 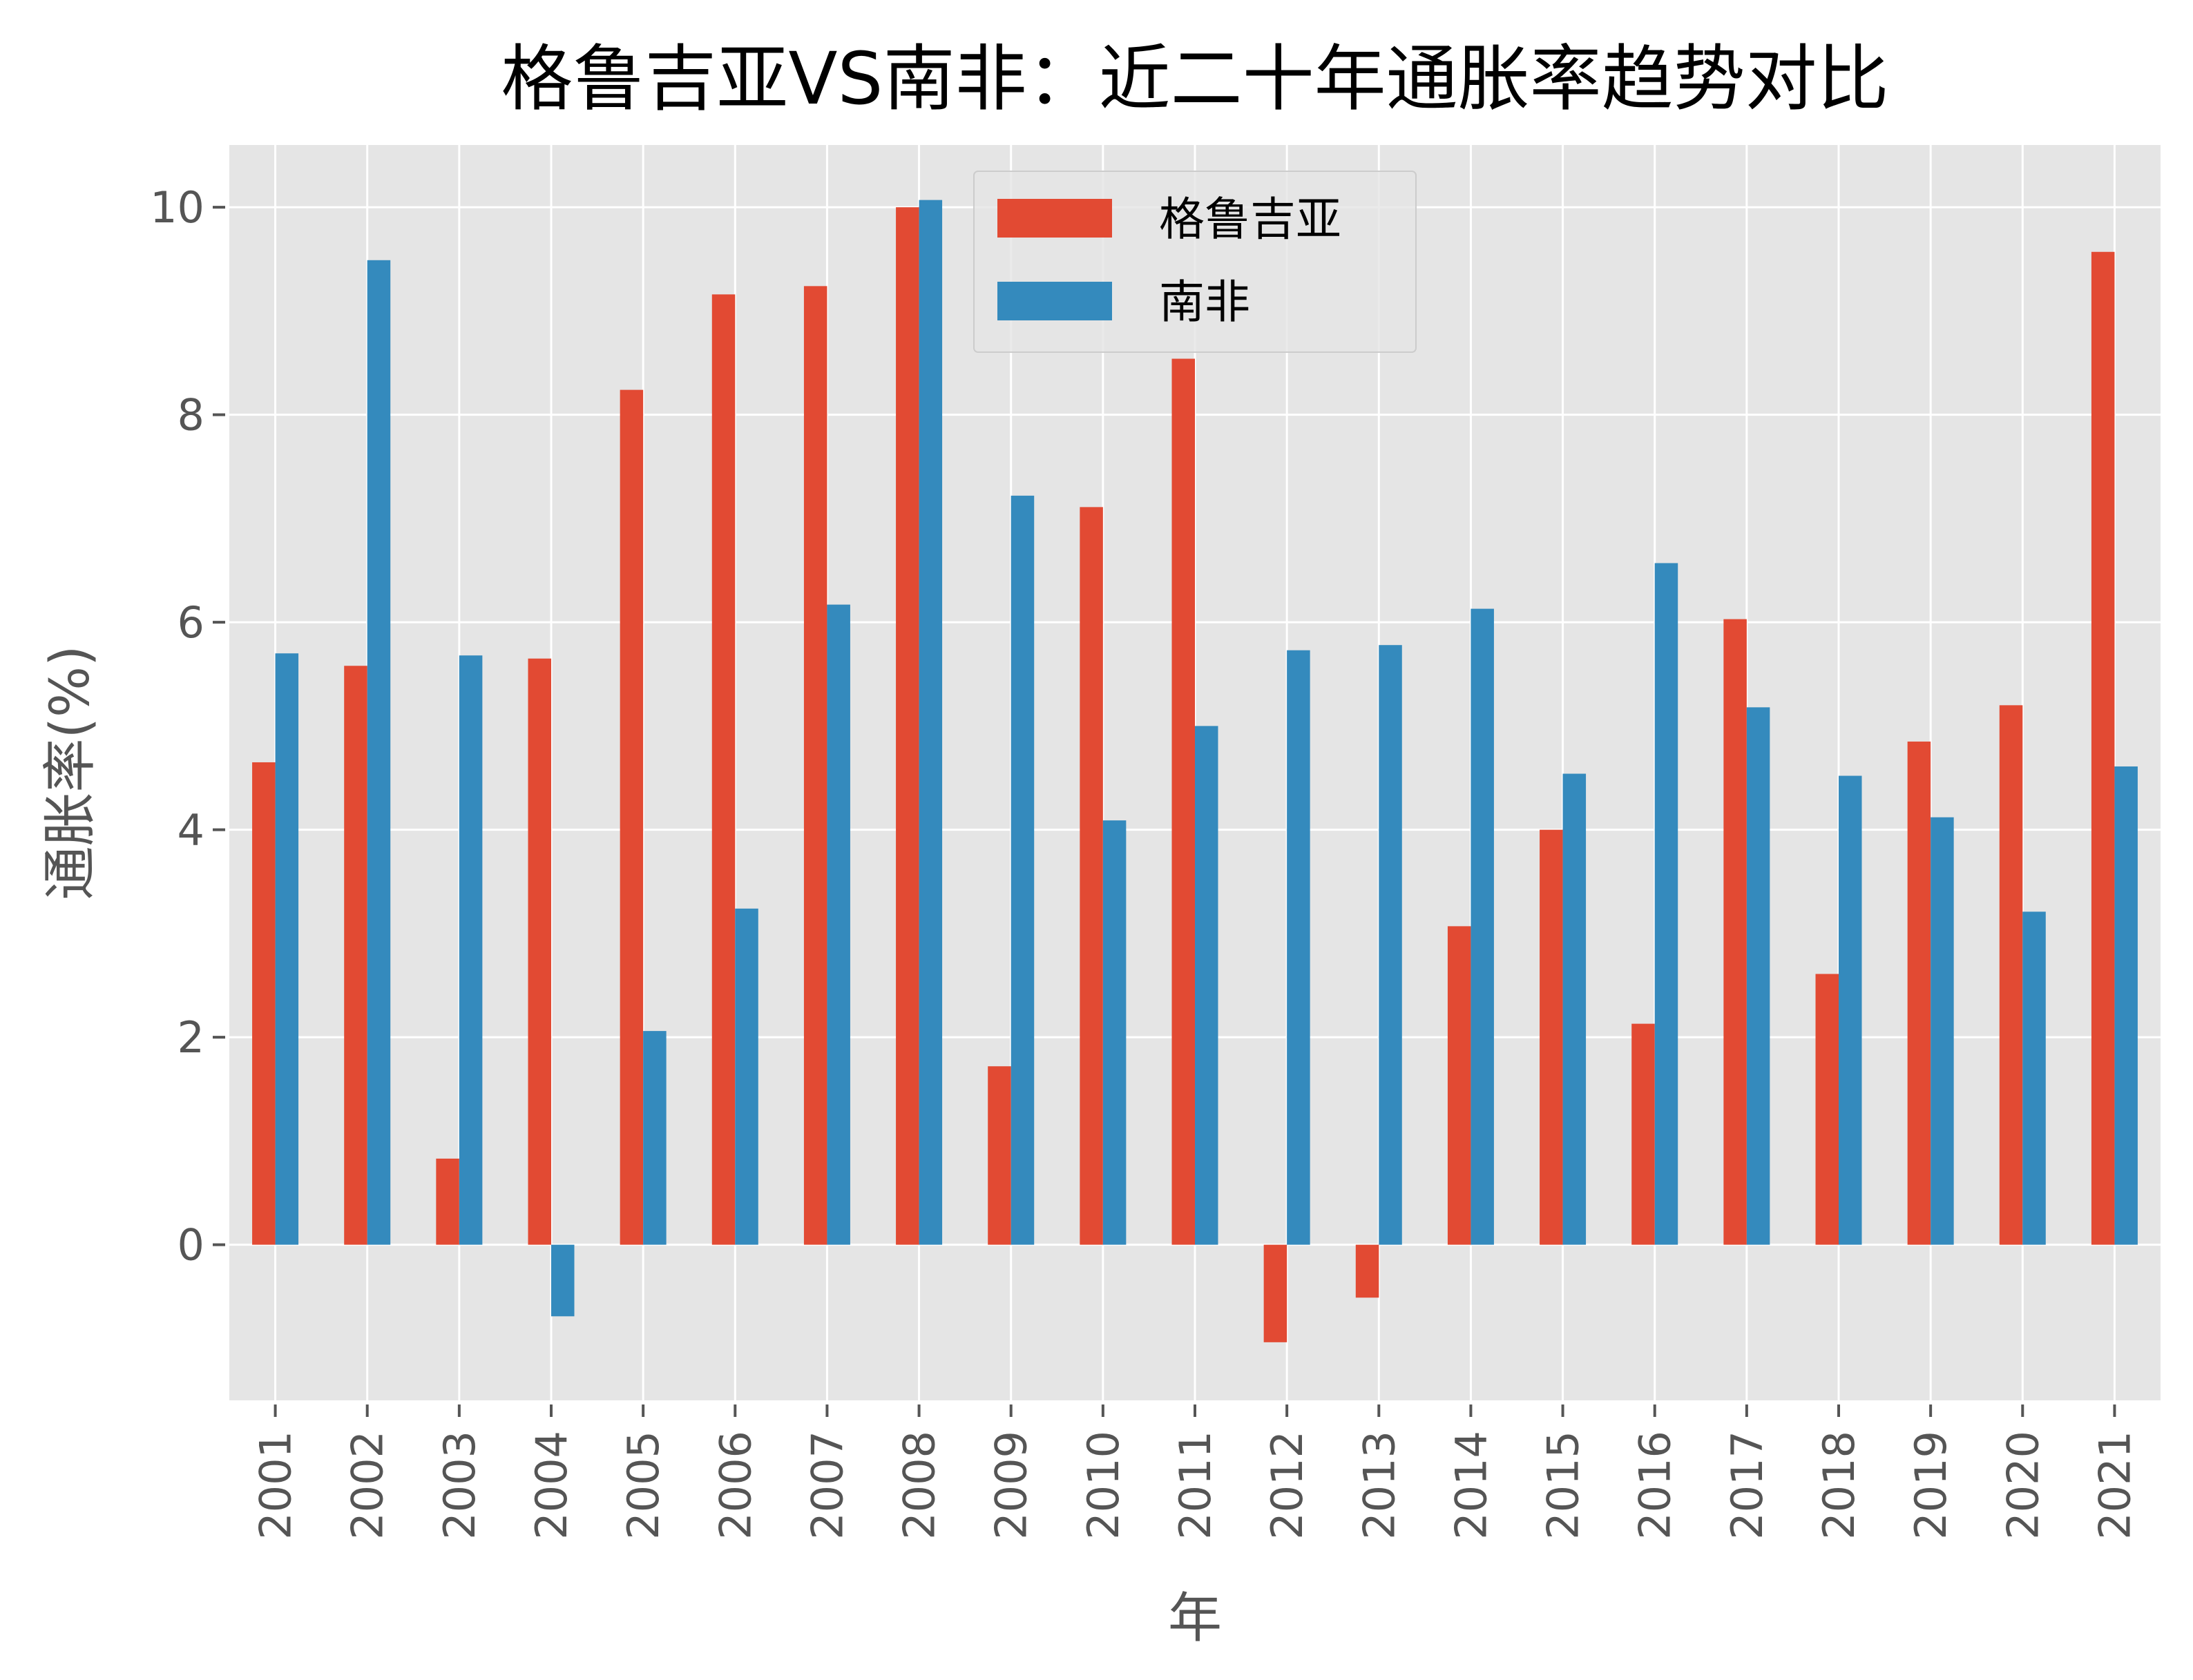 What do you see at coordinates (459, 1485) in the screenshot?
I see `x-tick-label: 2003` at bounding box center [459, 1485].